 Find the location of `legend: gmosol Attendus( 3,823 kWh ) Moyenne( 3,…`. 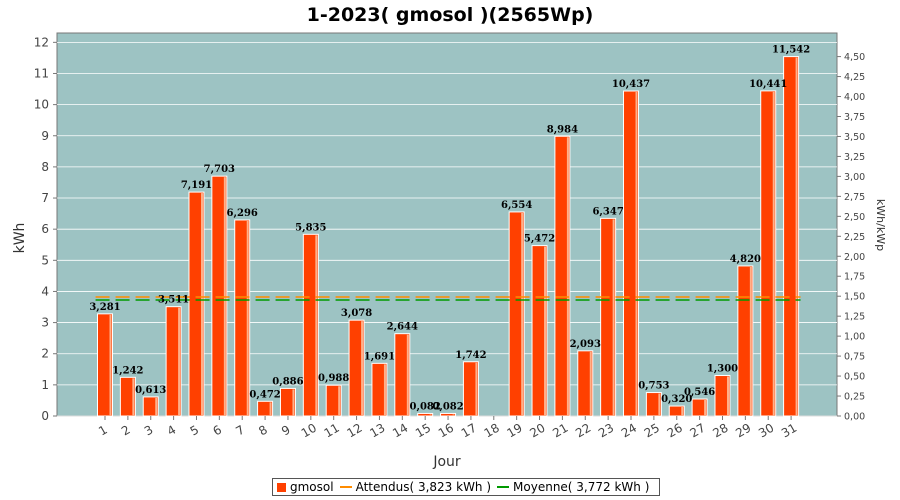

legend: gmosol Attendus( 3,823 kWh ) Moyenne( 3,… is located at coordinates (466, 487).